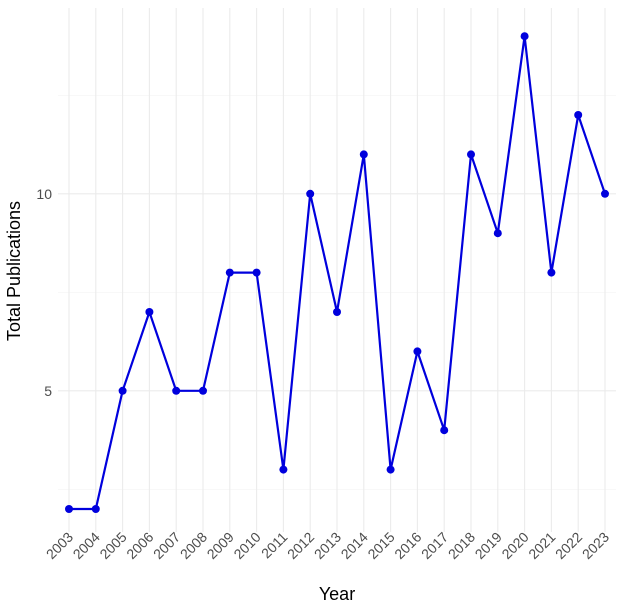 The height and width of the screenshot is (607, 624). Describe the element at coordinates (44, 194) in the screenshot. I see `y-tick-label: 10` at that location.